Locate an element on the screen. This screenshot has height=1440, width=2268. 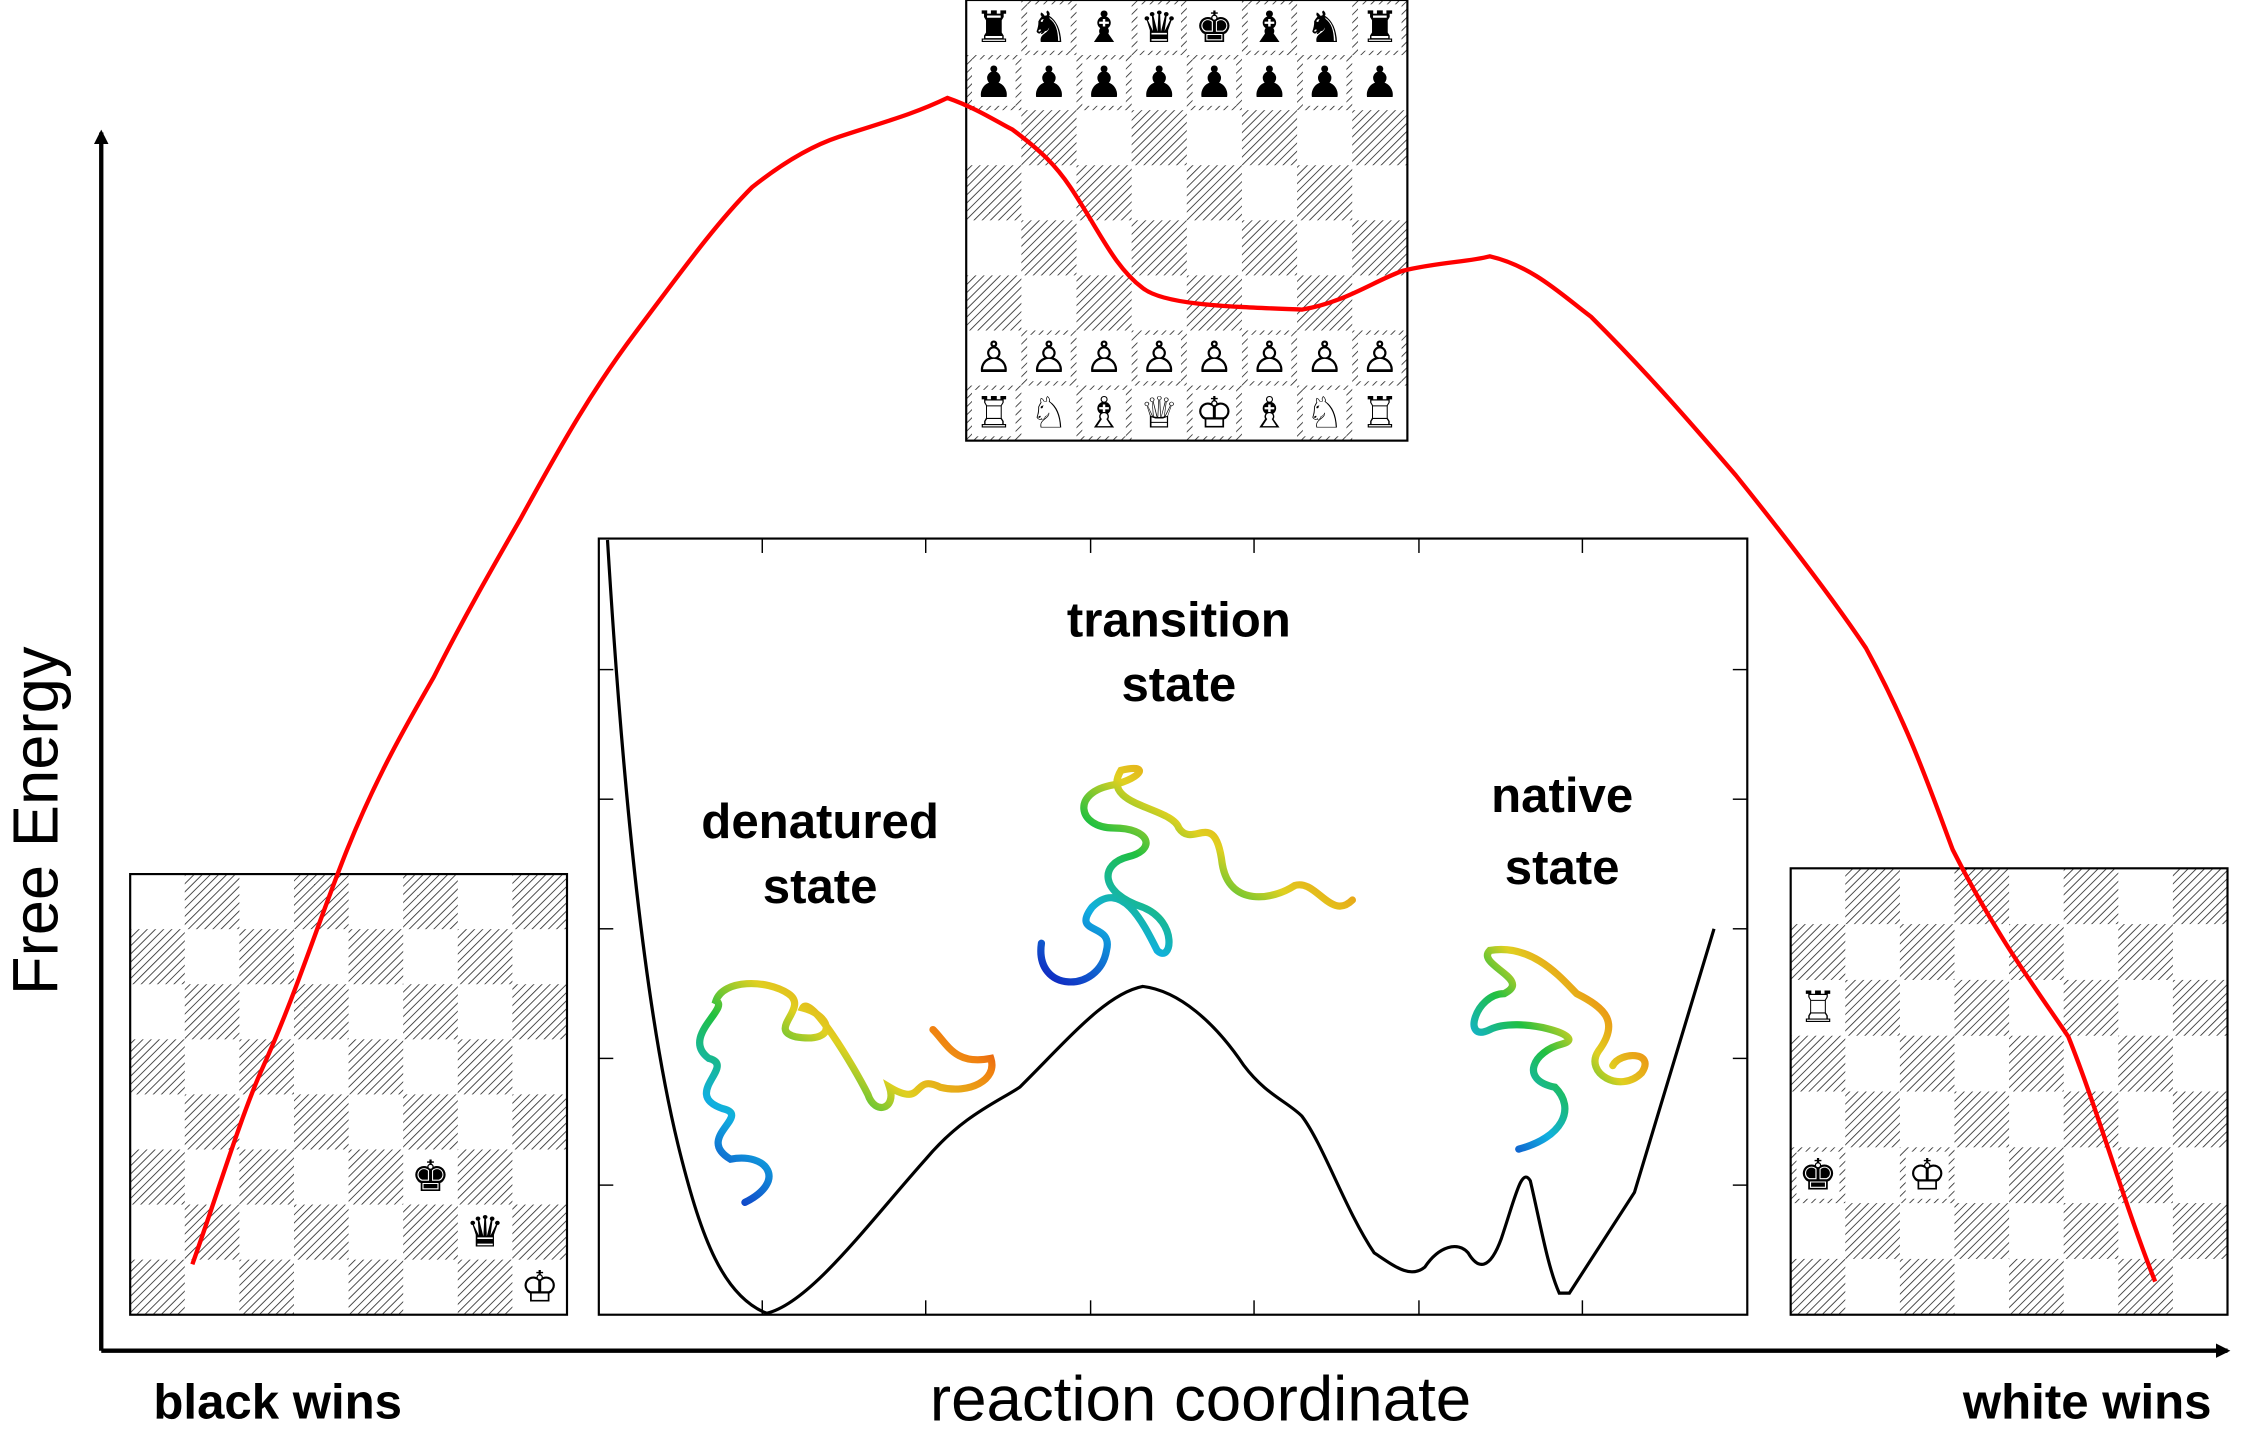
chess-piece: ♖ is located at coordinates (1379, 413).